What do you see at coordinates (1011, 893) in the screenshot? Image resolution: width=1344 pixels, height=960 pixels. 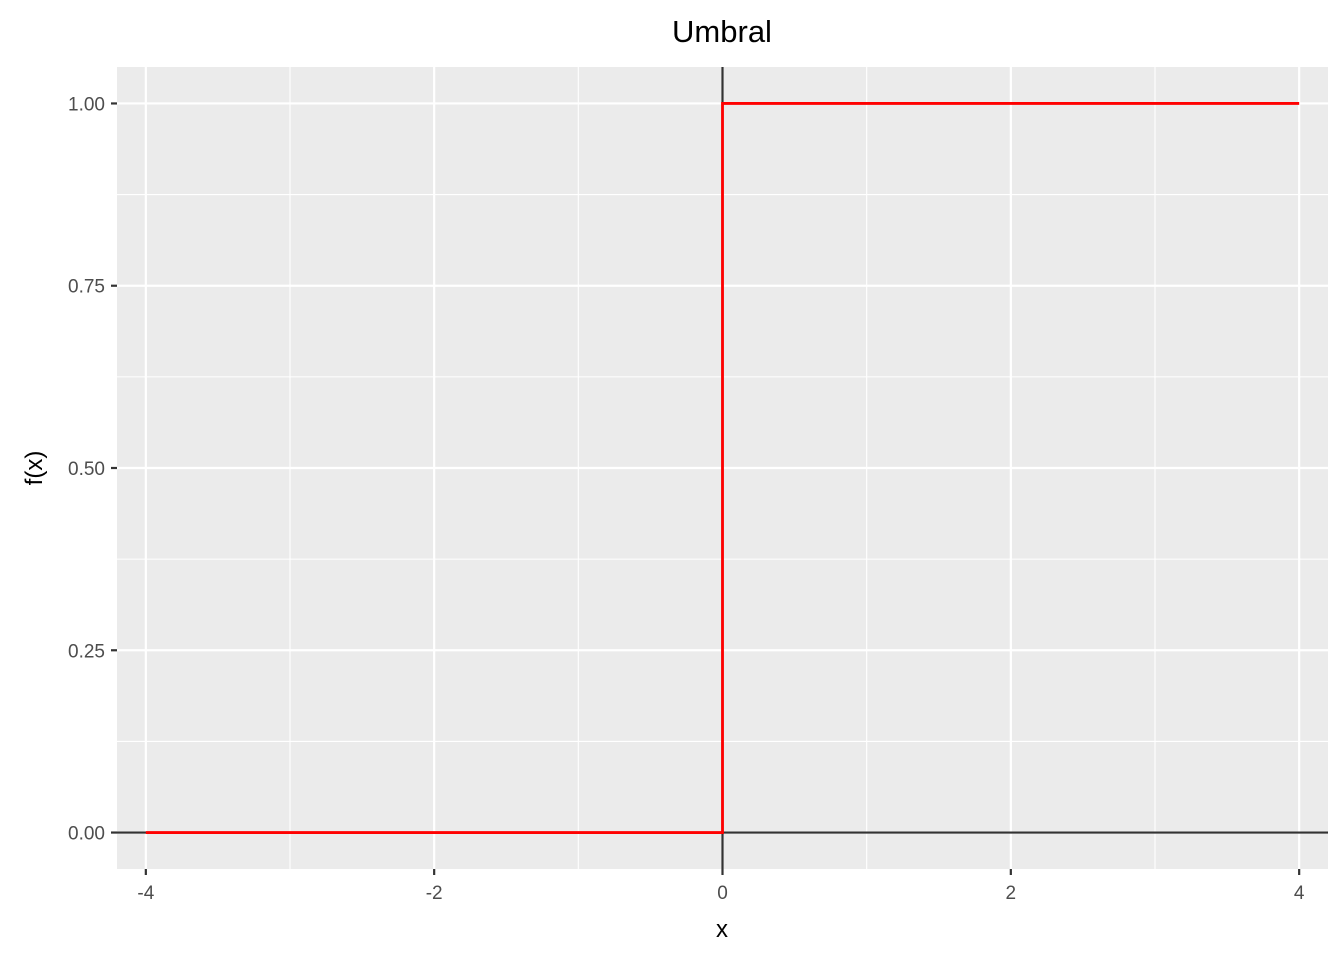 I see `x-tick-label: 2` at bounding box center [1011, 893].